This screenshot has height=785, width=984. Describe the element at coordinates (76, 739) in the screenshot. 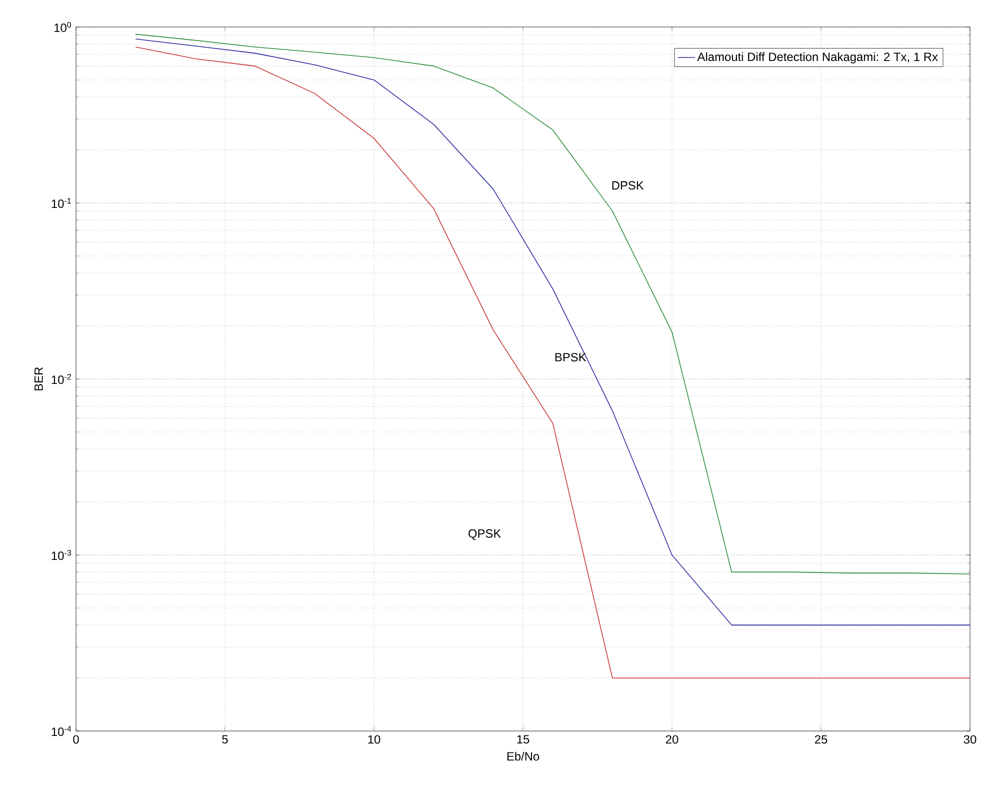

I see `x-tick-label: 0` at that location.